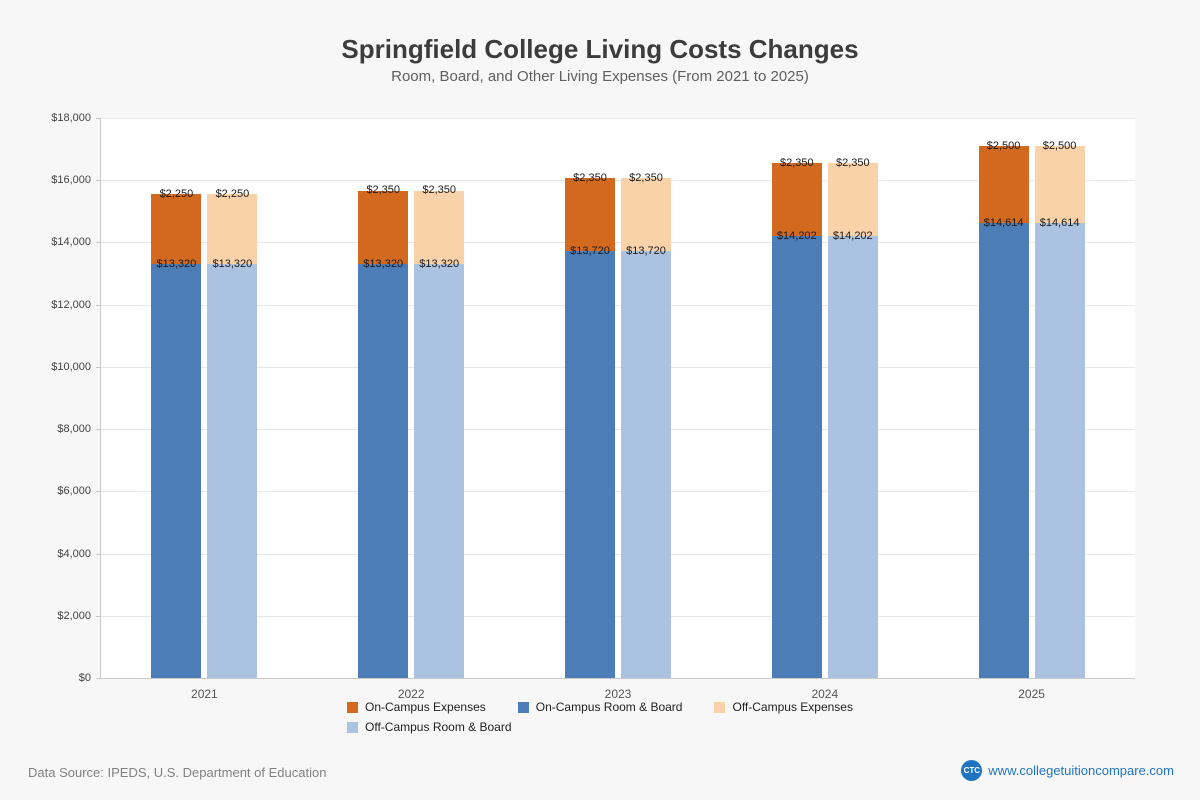  Describe the element at coordinates (71, 304) in the screenshot. I see `y-axis-label: $12,000` at that location.